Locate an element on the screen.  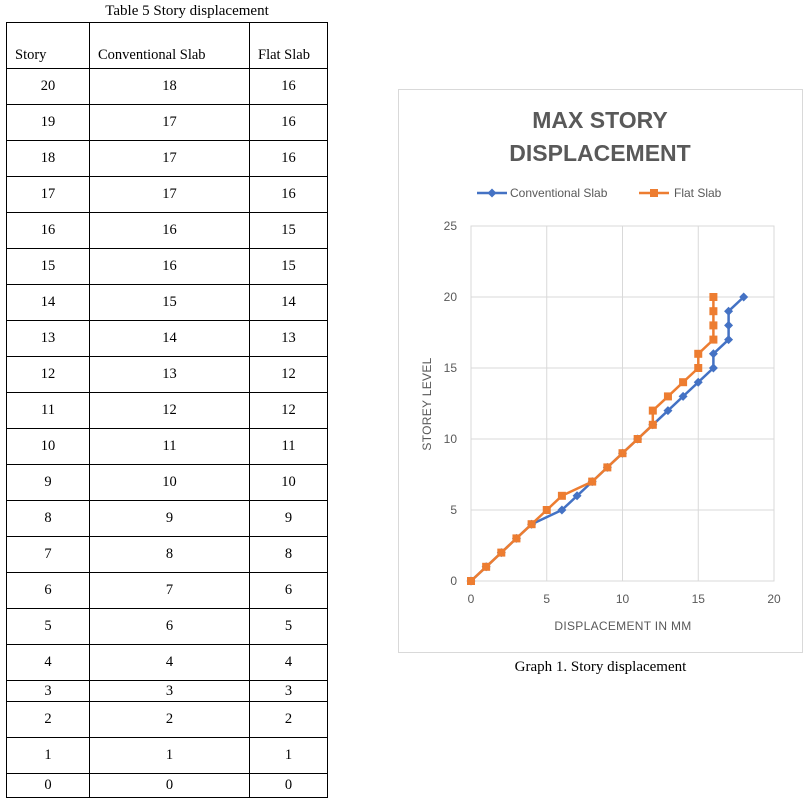
legend-item-flat-slab: Flat Slab is located at coordinates (680, 193).